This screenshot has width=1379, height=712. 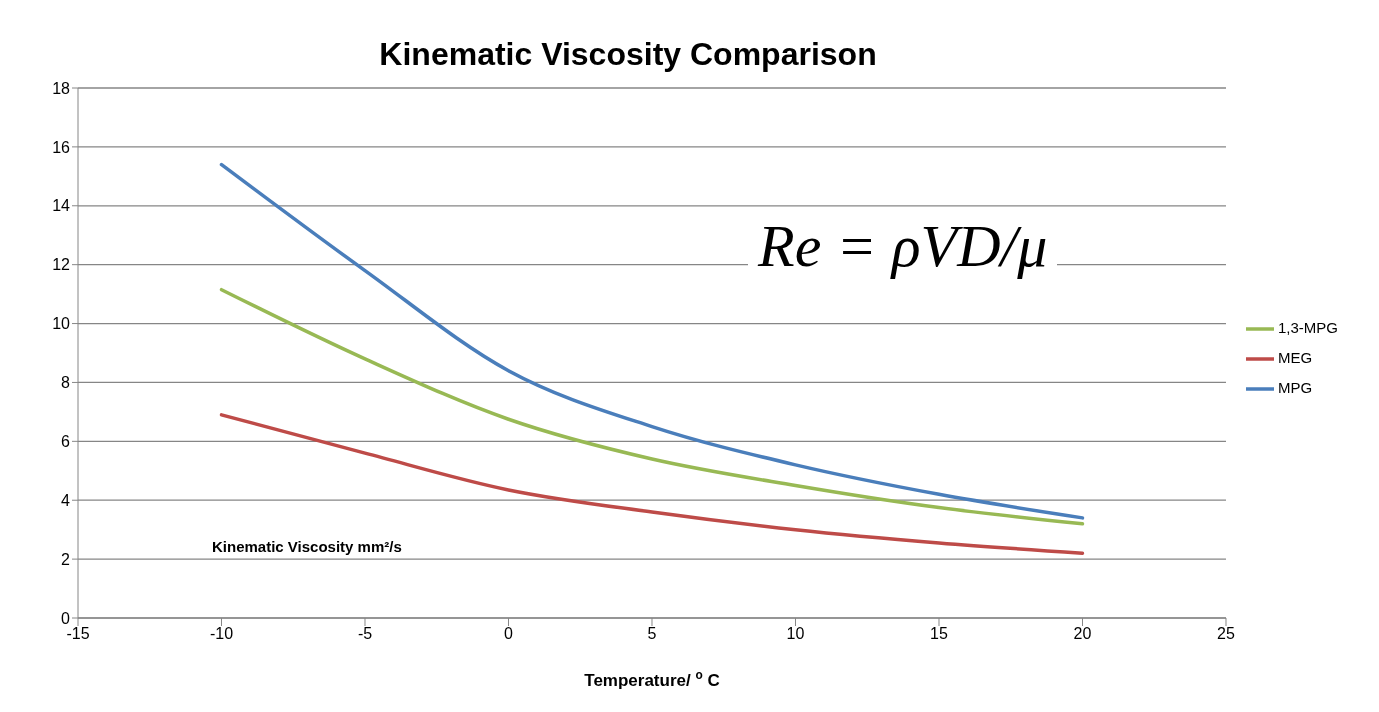 What do you see at coordinates (652, 679) in the screenshot?
I see `x-axis-title: Temperature/ $^{o}$ C` at bounding box center [652, 679].